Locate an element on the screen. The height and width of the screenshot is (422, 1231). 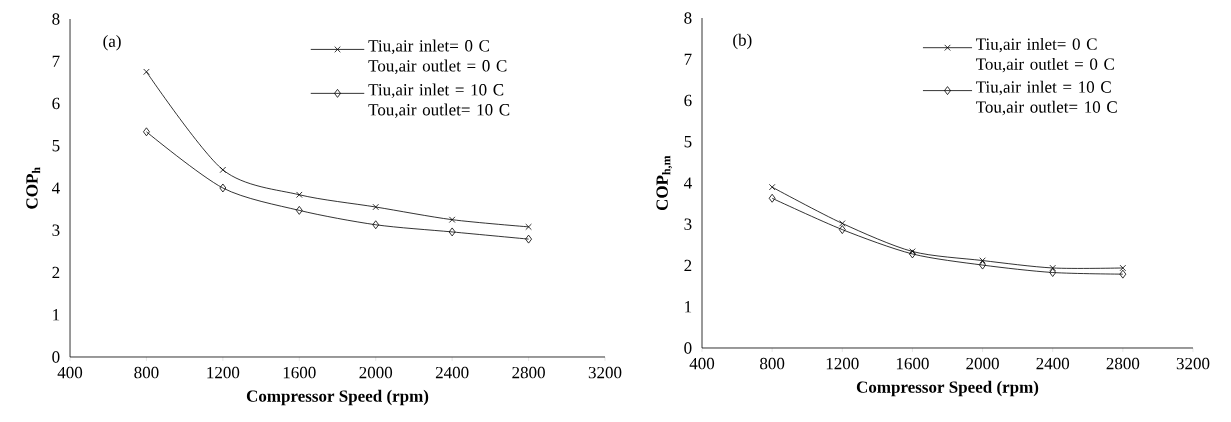
y-axis-title: COP$_{h}$ is located at coordinates (33, 188).